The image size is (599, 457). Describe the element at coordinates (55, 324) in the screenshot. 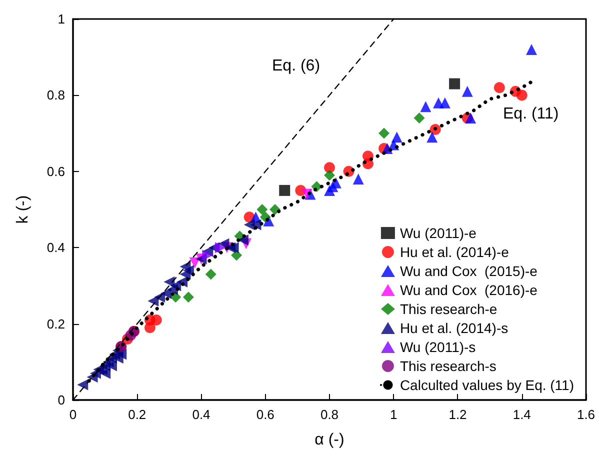

I see `y-tick-label: 0.2` at that location.